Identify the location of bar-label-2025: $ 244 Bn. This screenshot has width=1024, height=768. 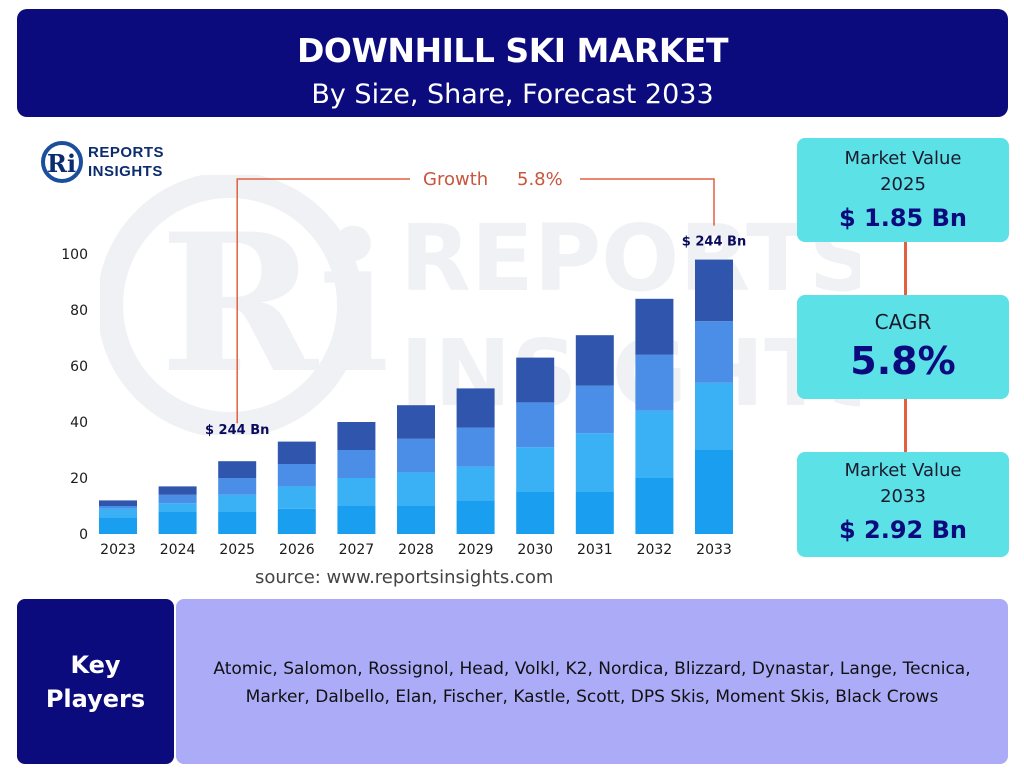
(237, 430).